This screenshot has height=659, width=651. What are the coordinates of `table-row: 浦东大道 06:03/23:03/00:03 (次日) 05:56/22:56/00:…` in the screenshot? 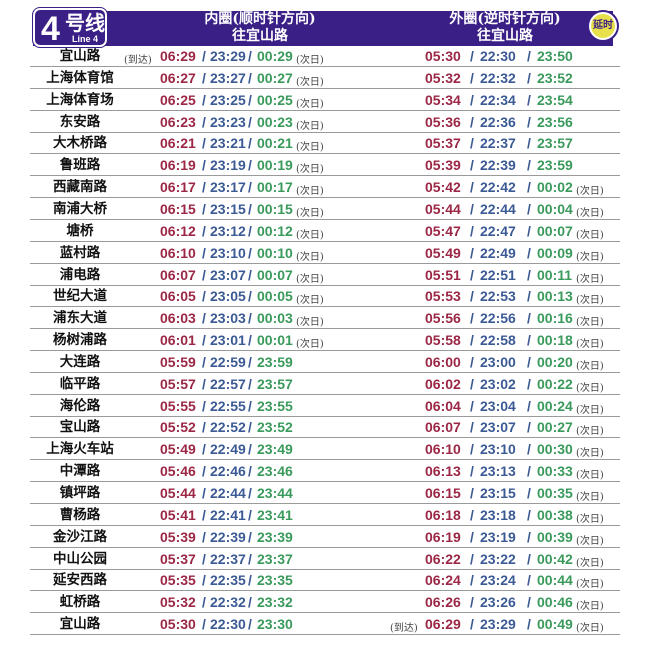 It's located at (325, 318).